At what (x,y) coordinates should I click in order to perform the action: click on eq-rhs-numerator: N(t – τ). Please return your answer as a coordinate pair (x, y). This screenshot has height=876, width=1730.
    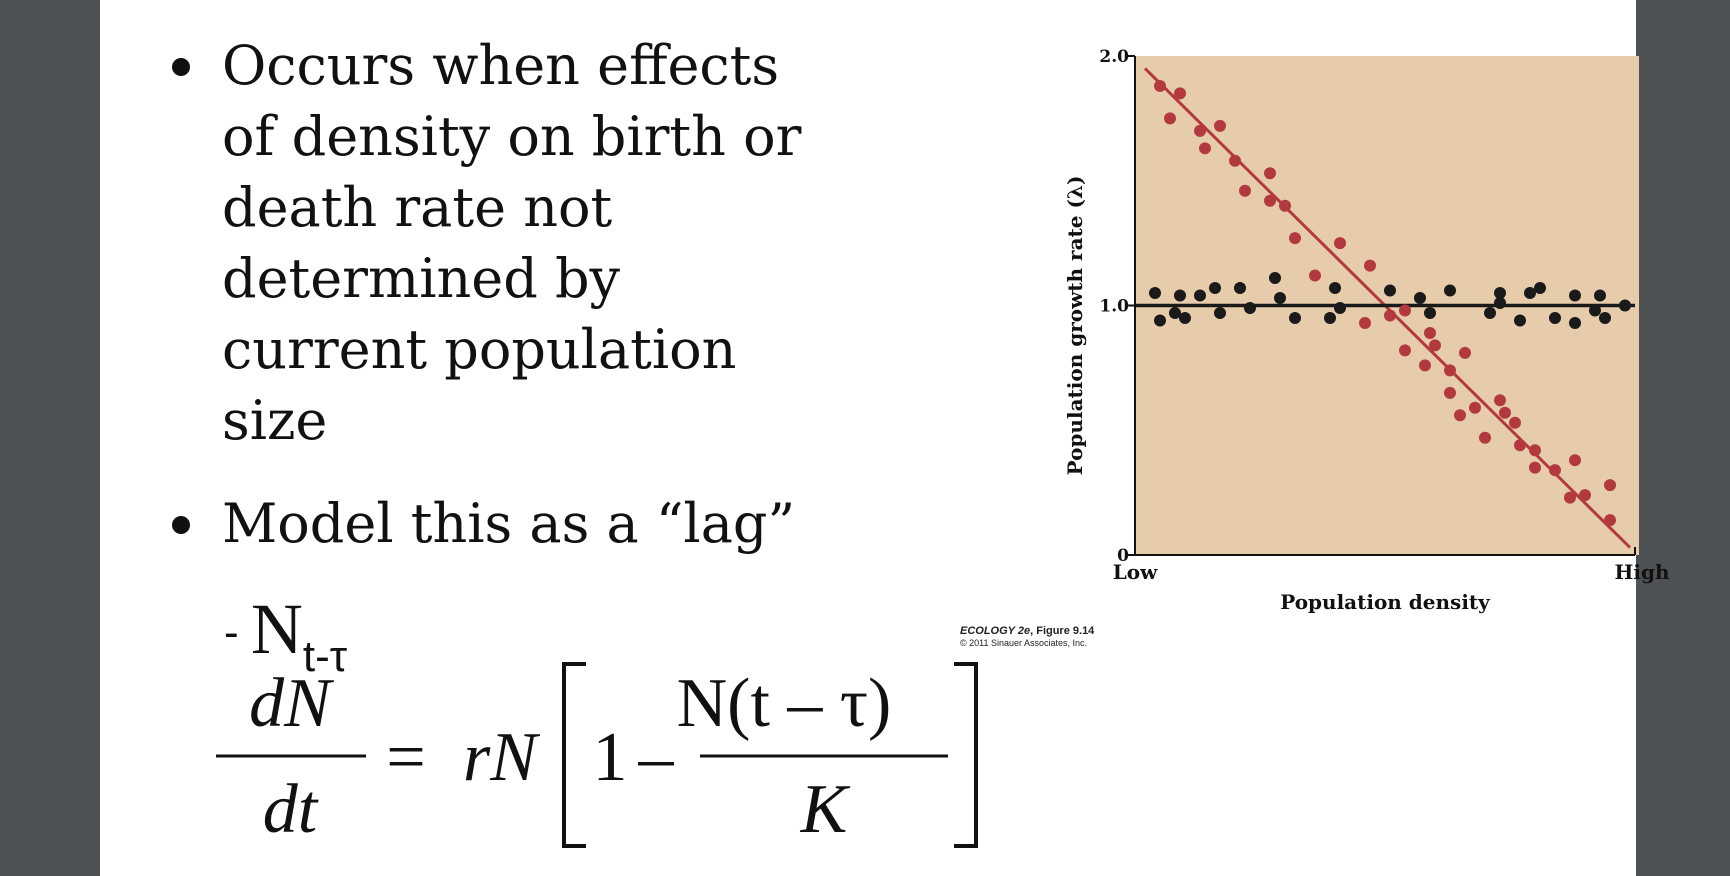
    Looking at the image, I should click on (784, 703).